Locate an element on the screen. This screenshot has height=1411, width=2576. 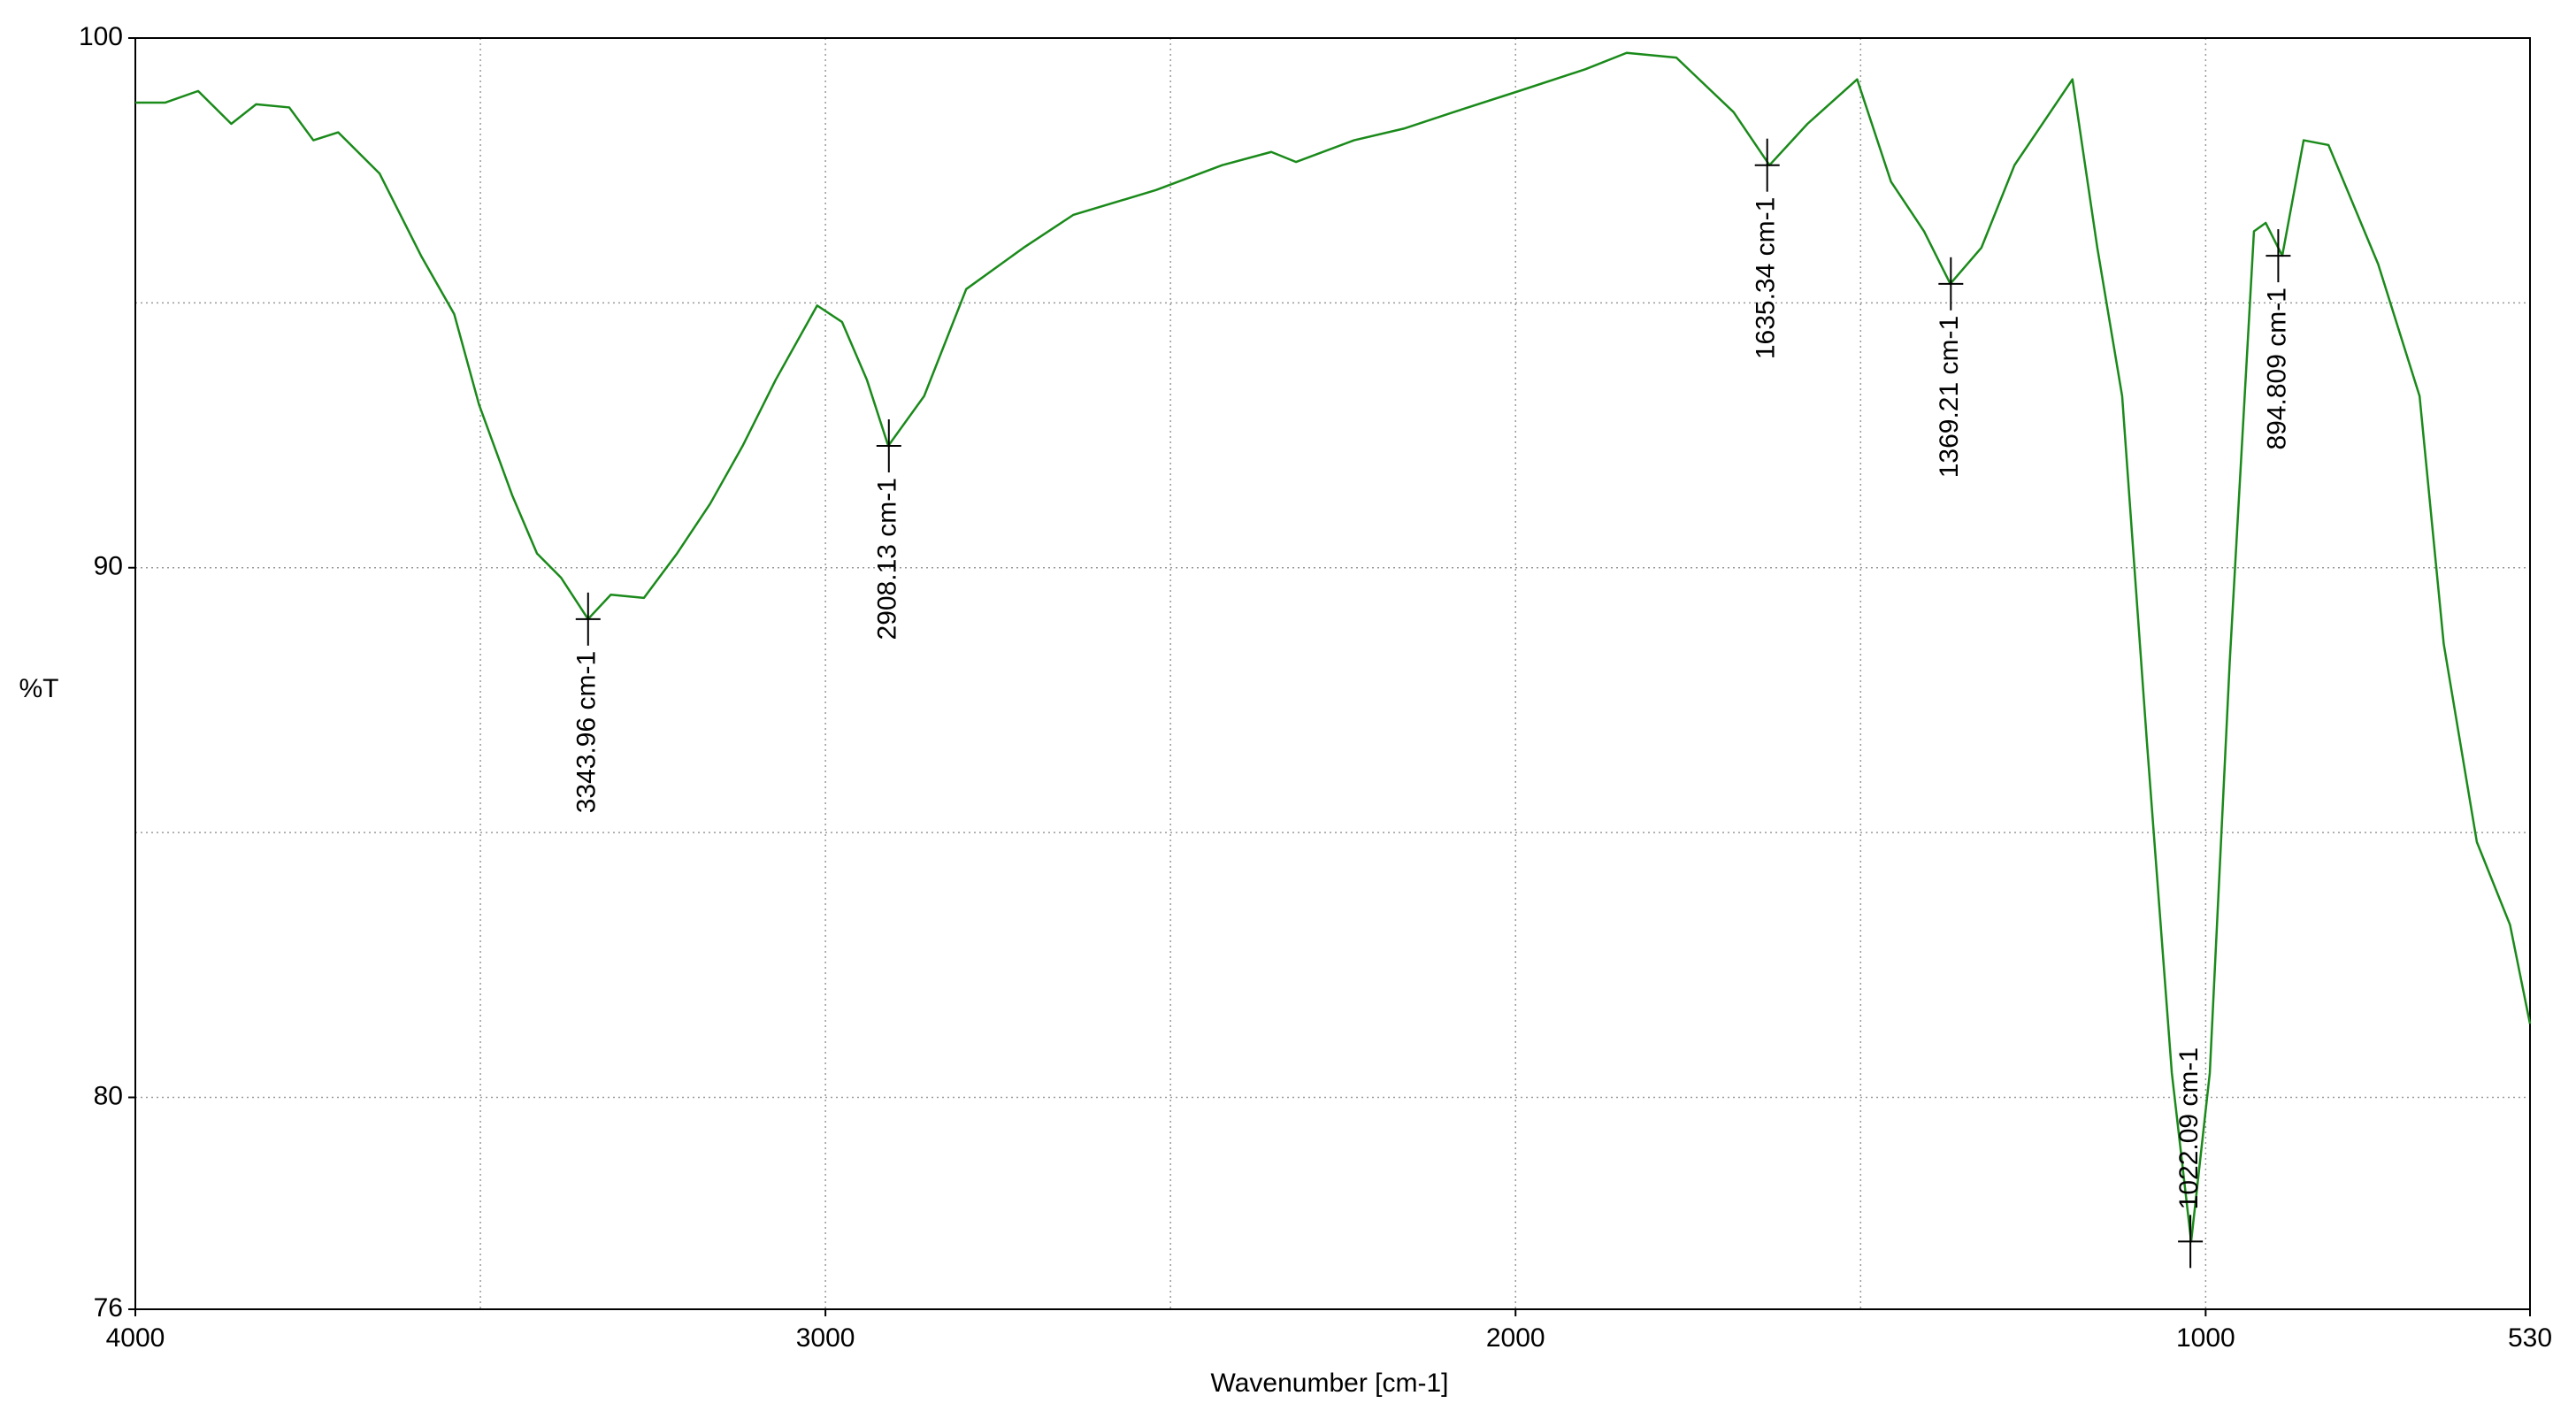
peak-label: 1635.34 cm-1 is located at coordinates (1766, 278).